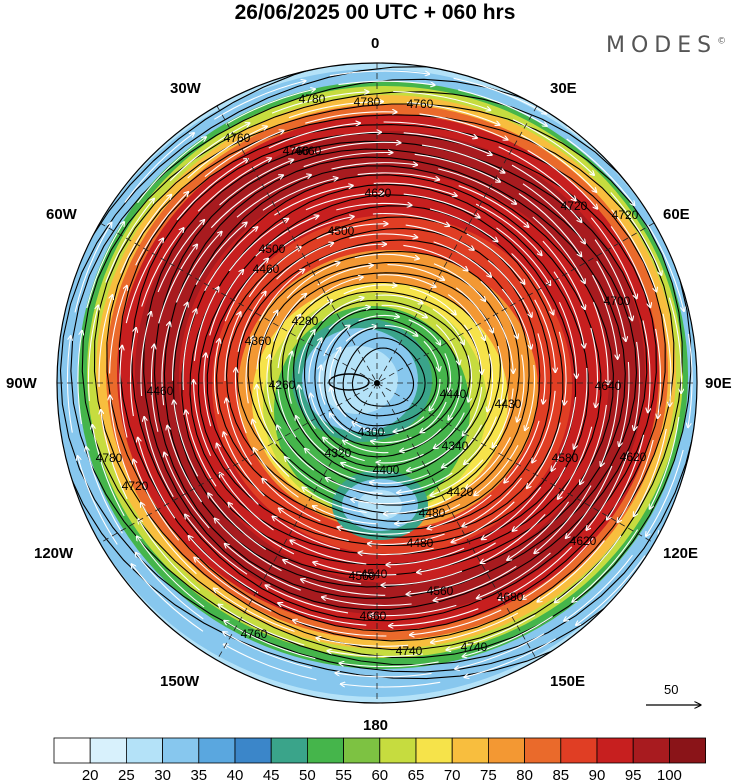 The image size is (750, 782). I want to click on lon-label-120e: 120E, so click(681, 553).